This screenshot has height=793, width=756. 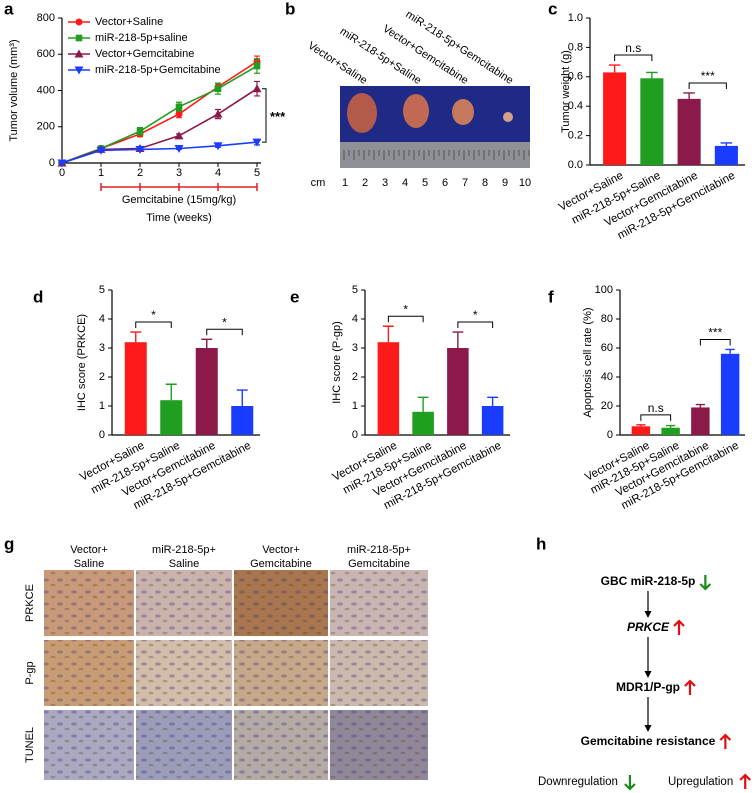 I want to click on ruler-mark: 10, so click(x=525, y=183).